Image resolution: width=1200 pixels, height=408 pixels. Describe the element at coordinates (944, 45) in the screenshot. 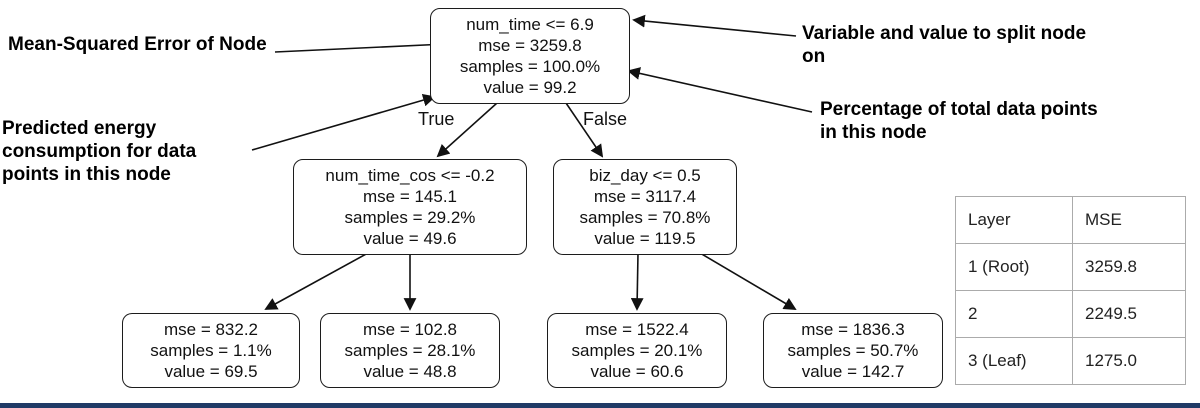

I see `annotation-split-variable: Variable and value to split node on` at that location.